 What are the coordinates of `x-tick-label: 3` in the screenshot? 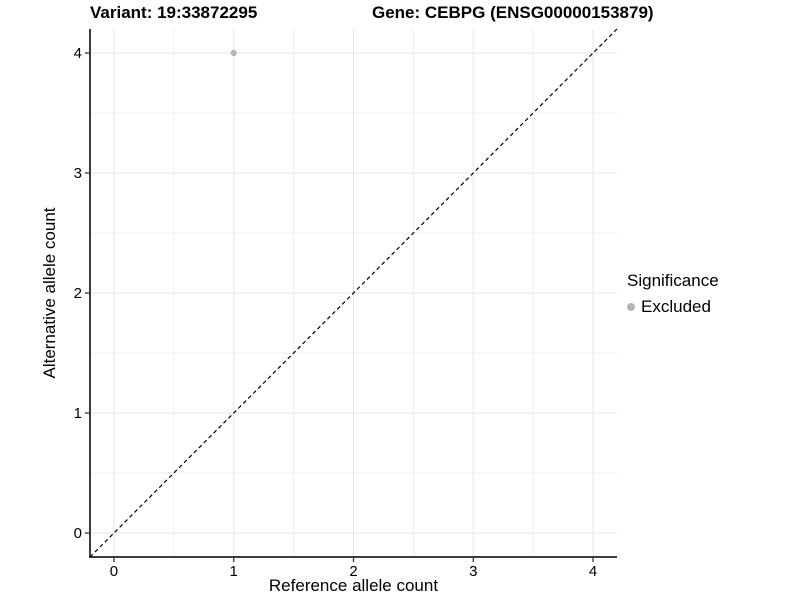 It's located at (473, 571).